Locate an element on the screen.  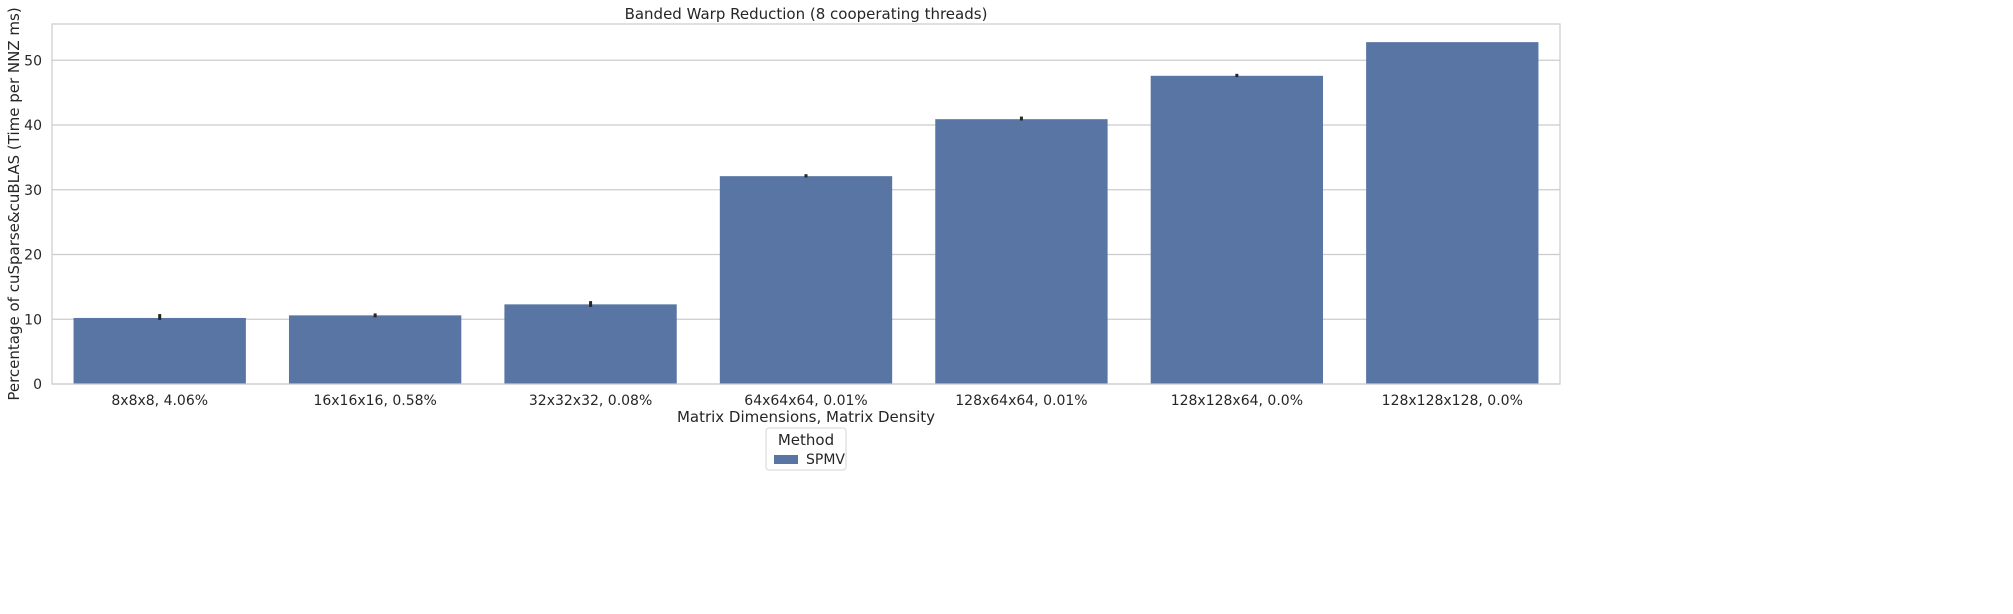
x-tick-label: 128x64x64, 0.01% is located at coordinates (1021, 401).